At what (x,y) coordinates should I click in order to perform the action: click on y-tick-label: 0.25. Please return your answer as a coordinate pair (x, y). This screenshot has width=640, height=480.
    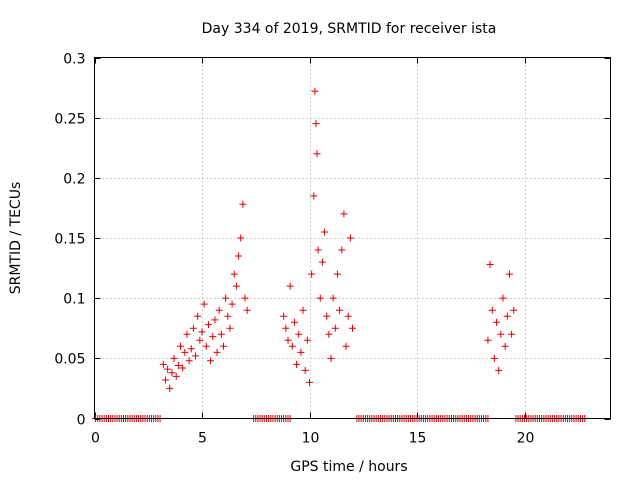
    Looking at the image, I should click on (69, 120).